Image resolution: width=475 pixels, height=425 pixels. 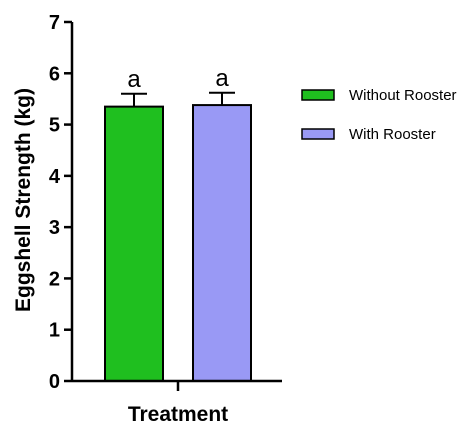 I want to click on bar-with-rooster, so click(x=222, y=243).